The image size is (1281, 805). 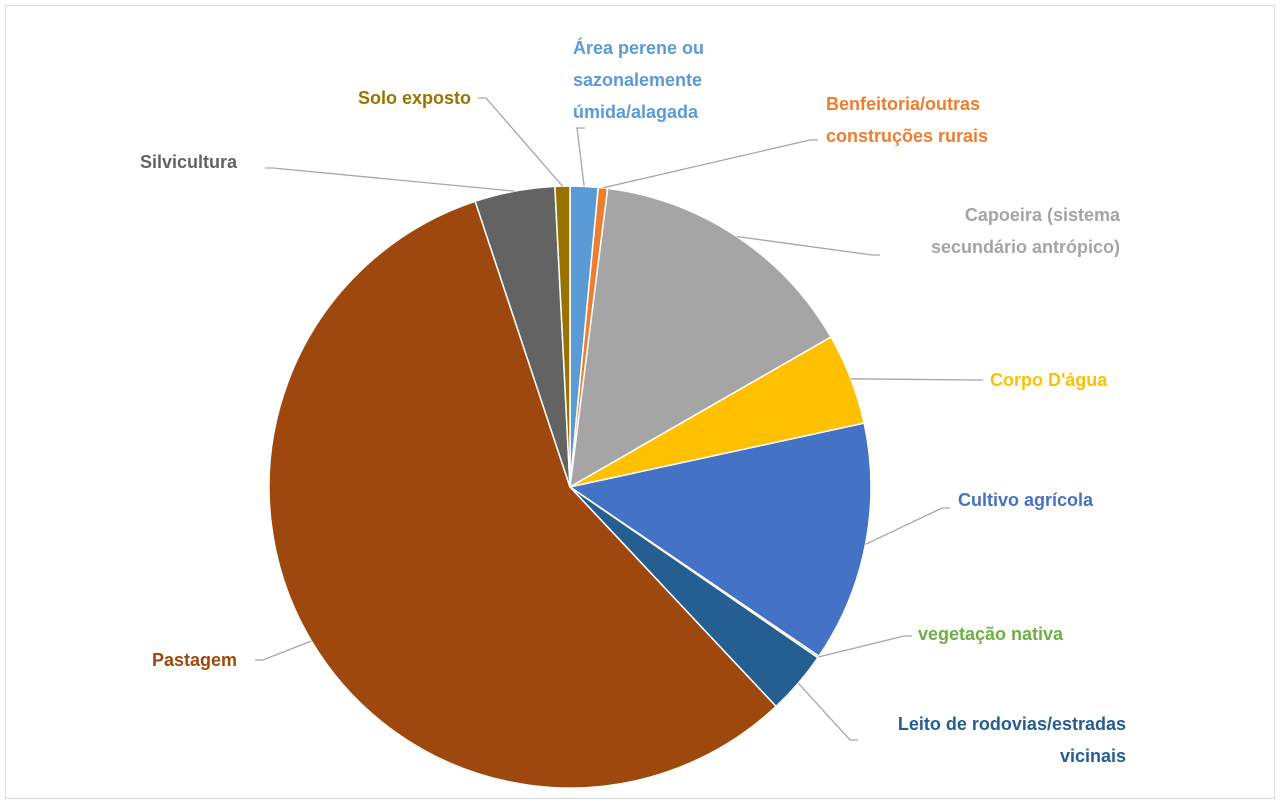 I want to click on slice-label: Pastagem, so click(x=195, y=660).